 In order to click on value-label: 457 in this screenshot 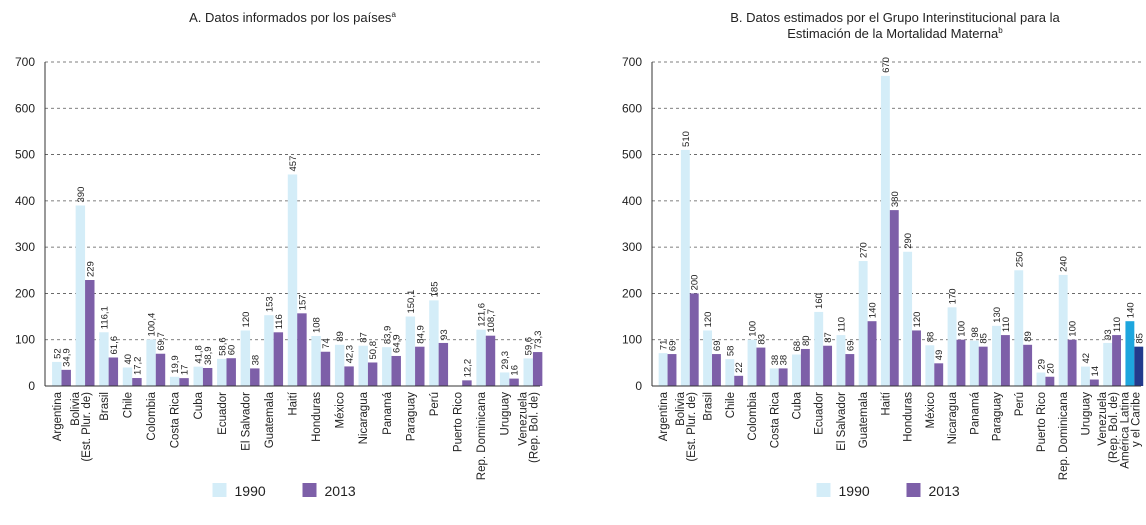, I will do `click(293, 164)`.